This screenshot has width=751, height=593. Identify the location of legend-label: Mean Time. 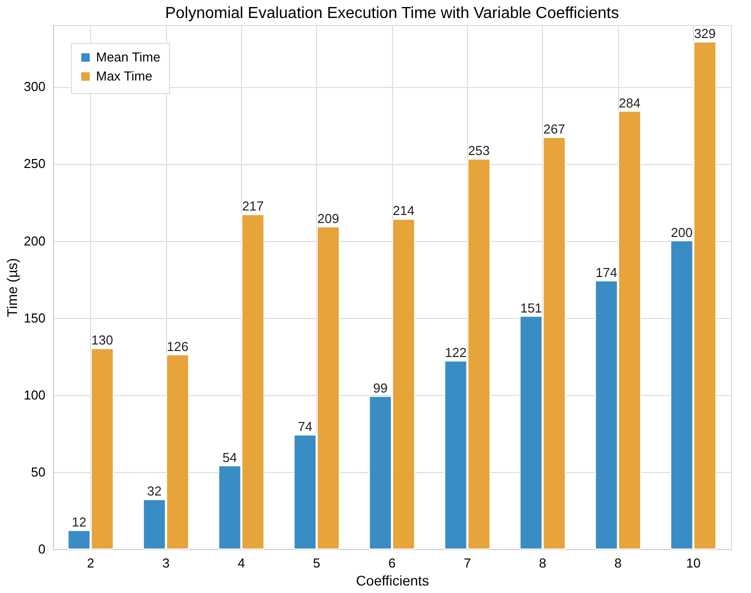
(128, 57).